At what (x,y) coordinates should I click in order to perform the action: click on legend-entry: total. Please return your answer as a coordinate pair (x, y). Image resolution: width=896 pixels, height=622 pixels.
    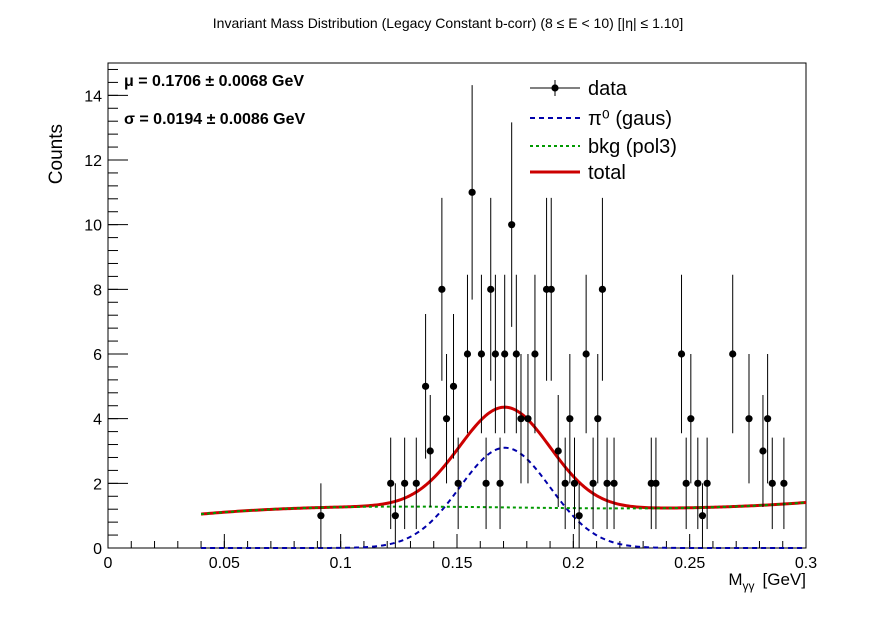
    Looking at the image, I should click on (578, 173).